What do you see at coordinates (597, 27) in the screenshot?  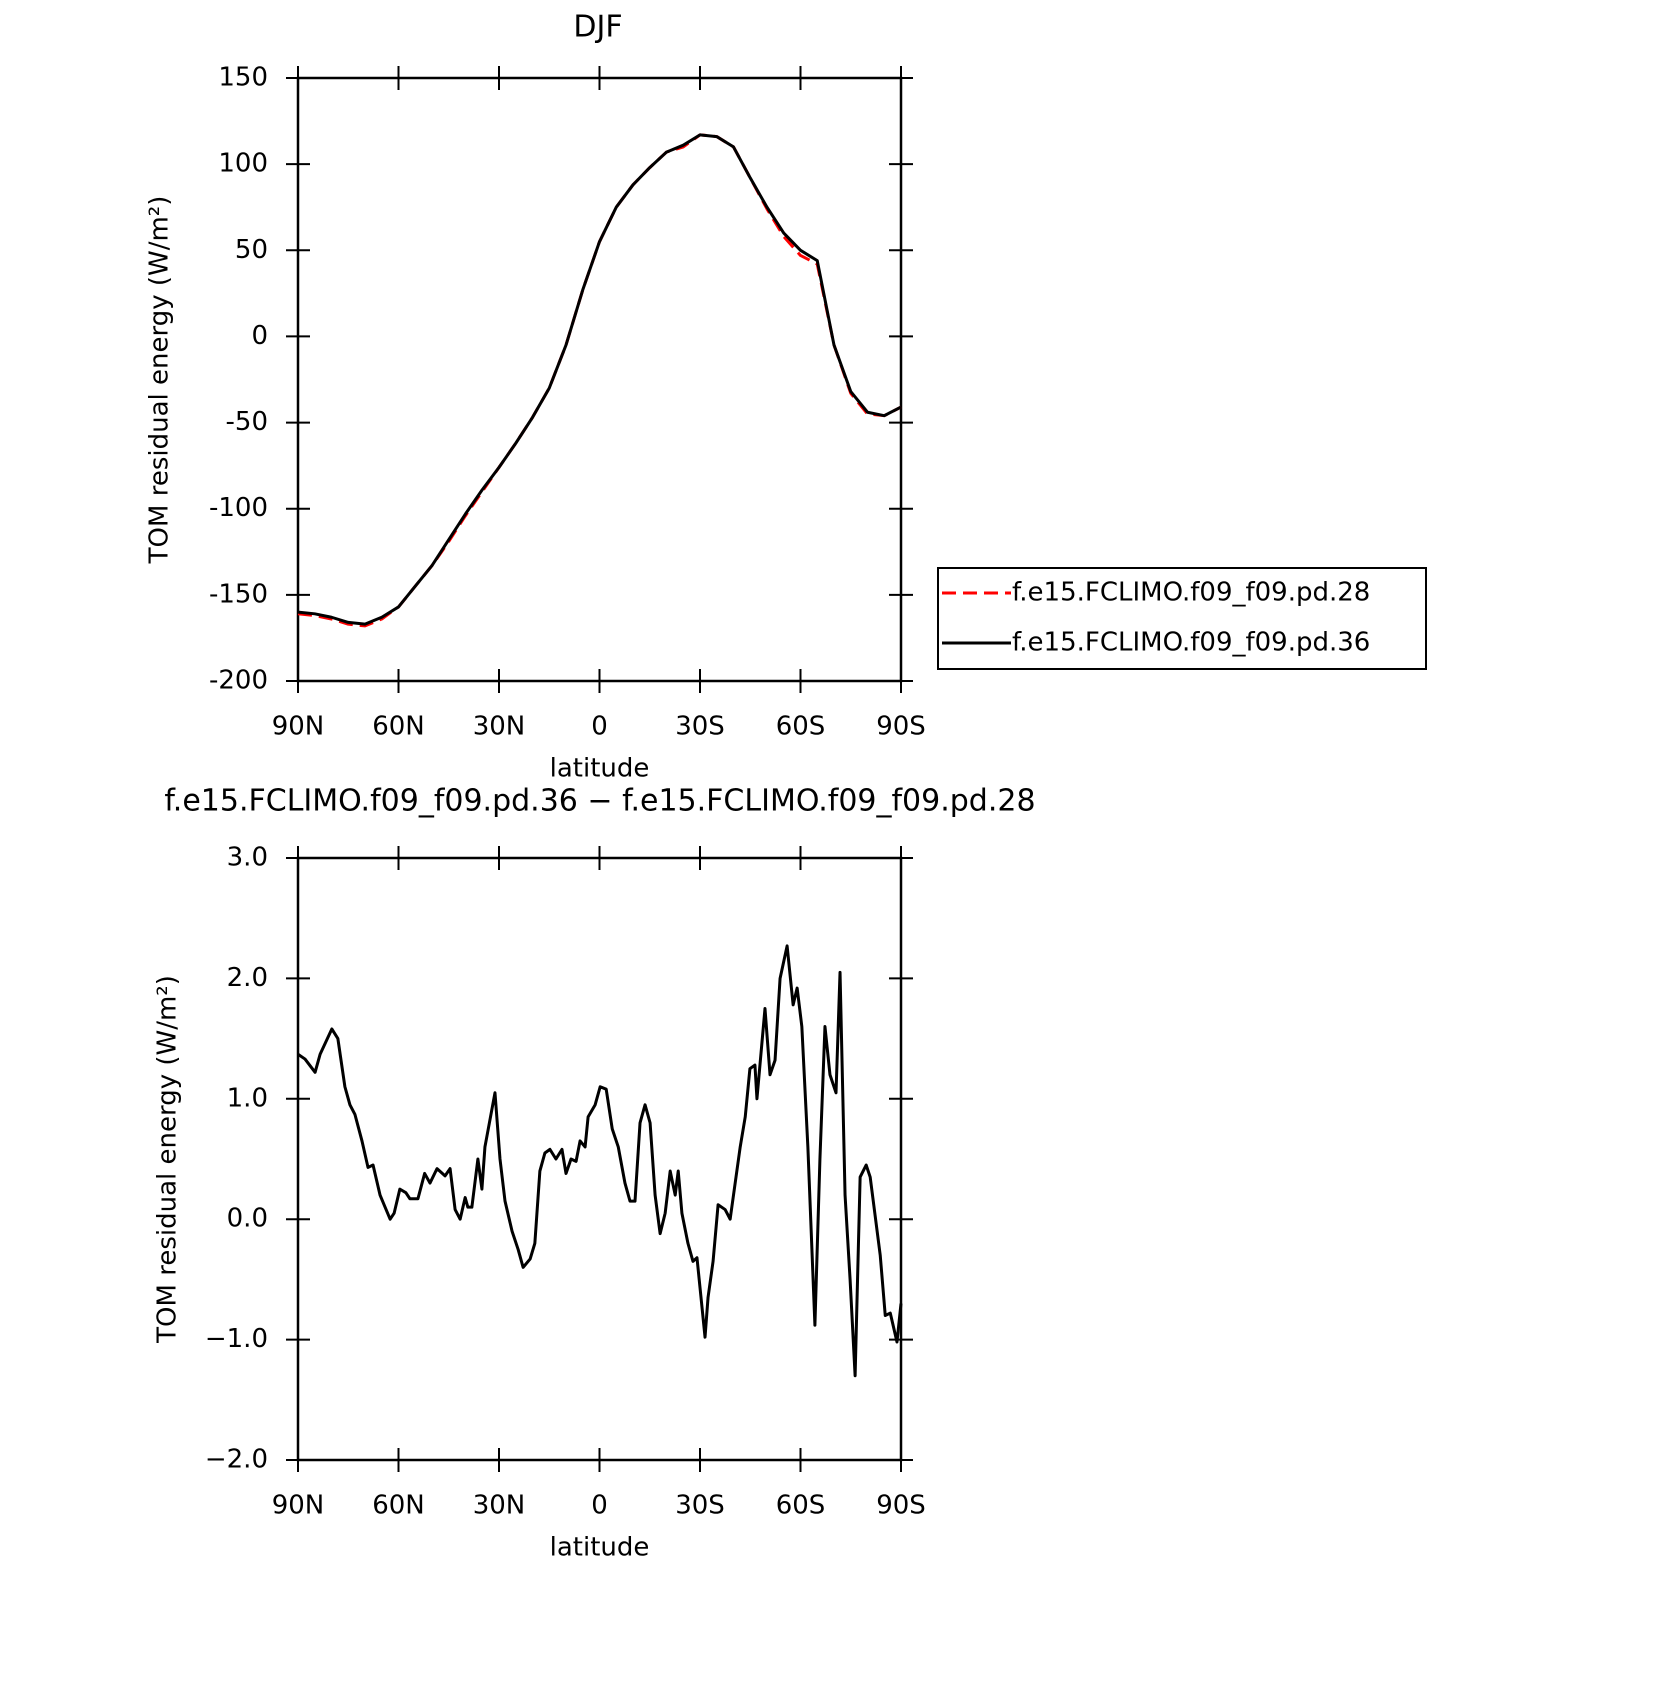 I see `chart-title: DJF` at bounding box center [597, 27].